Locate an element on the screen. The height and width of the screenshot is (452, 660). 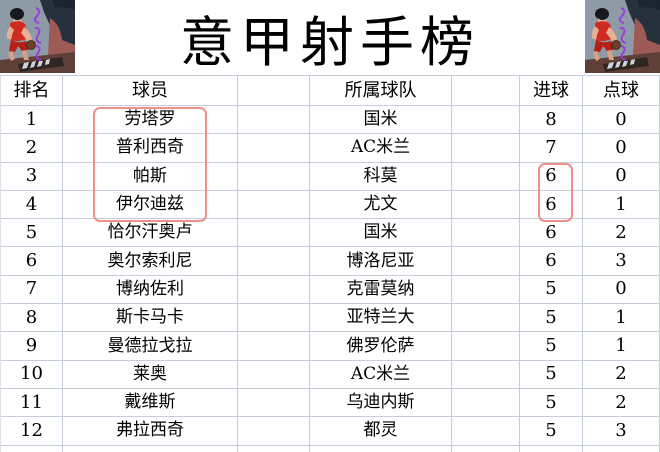
player-cell: 恰尔汗奥卢 is located at coordinates (150, 233).